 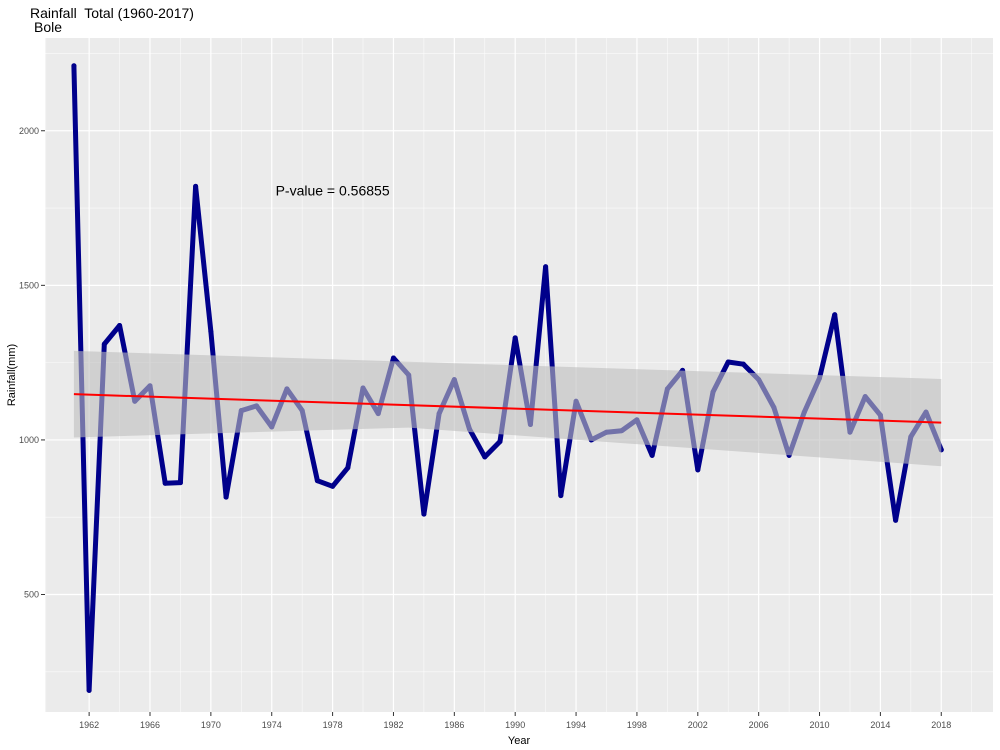 What do you see at coordinates (941, 725) in the screenshot?
I see `x-tick-label: 2018` at bounding box center [941, 725].